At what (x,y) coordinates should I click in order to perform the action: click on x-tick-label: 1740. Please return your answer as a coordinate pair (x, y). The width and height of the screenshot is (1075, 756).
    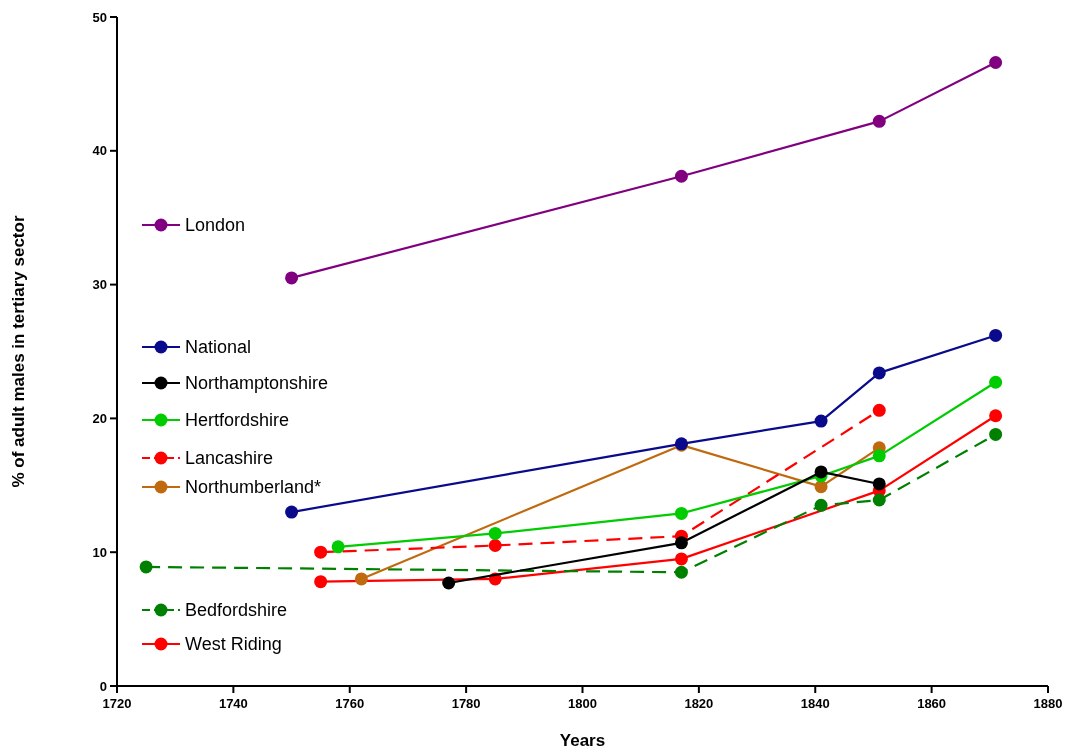
    Looking at the image, I should click on (233, 703).